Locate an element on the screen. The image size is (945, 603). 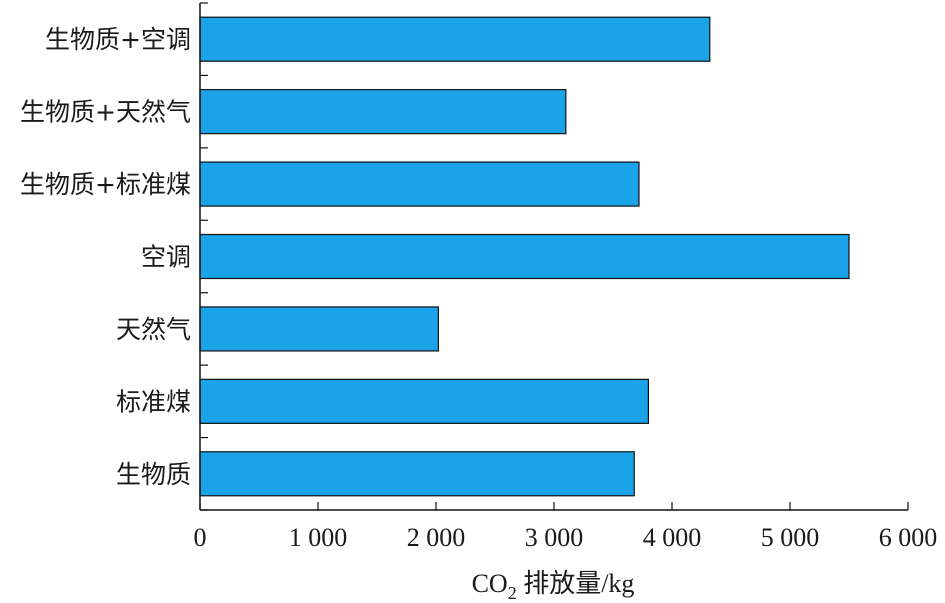
x-axis-title-prefix: CO is located at coordinates (490, 583).